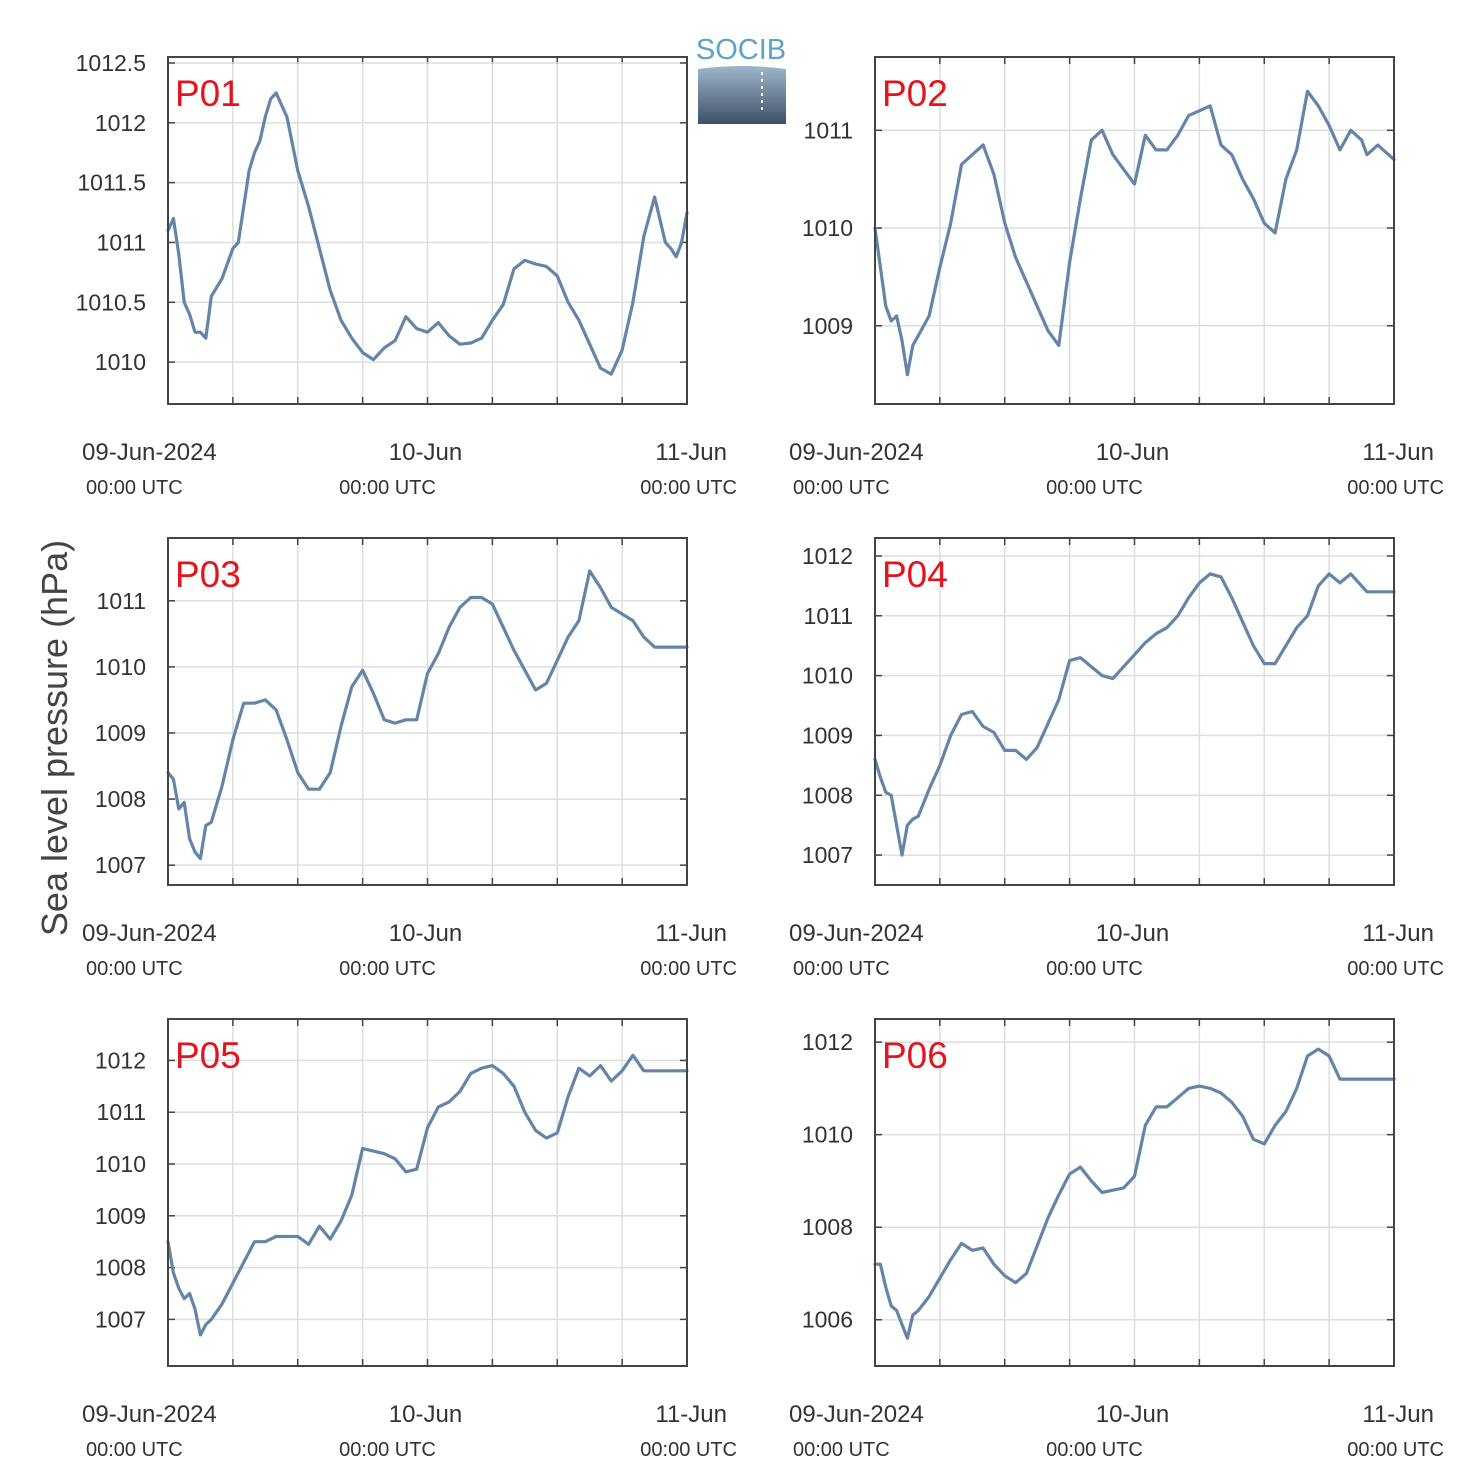 Image resolution: width=1467 pixels, height=1474 pixels. I want to click on panel-label: P05, so click(208, 1055).